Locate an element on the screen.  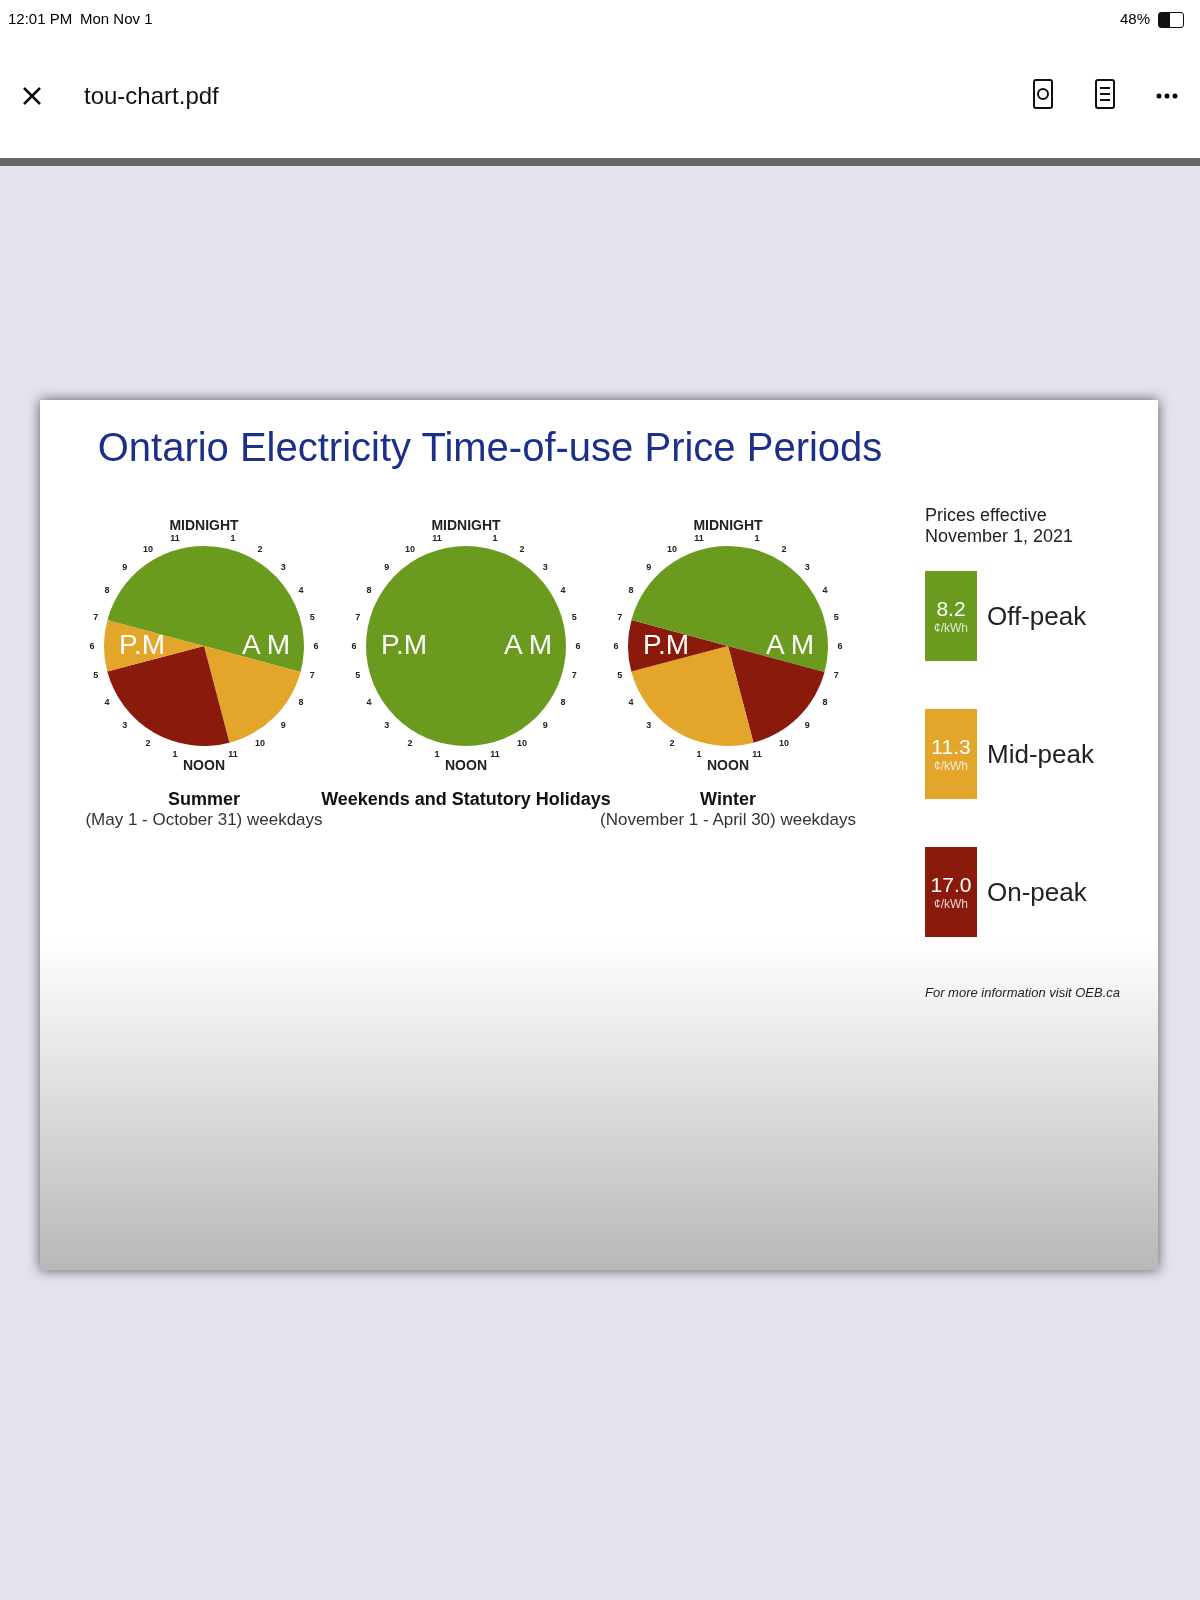
category-label: Off-peak is located at coordinates (1037, 616).